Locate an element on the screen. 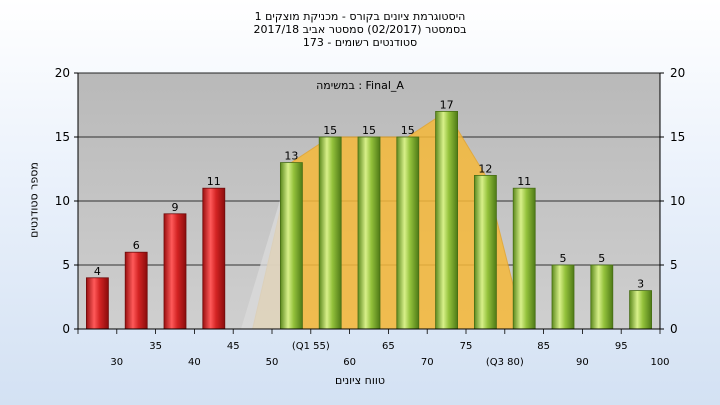 The width and height of the screenshot is (720, 405). y-tick-label-left-20: 20 is located at coordinates (62, 73).